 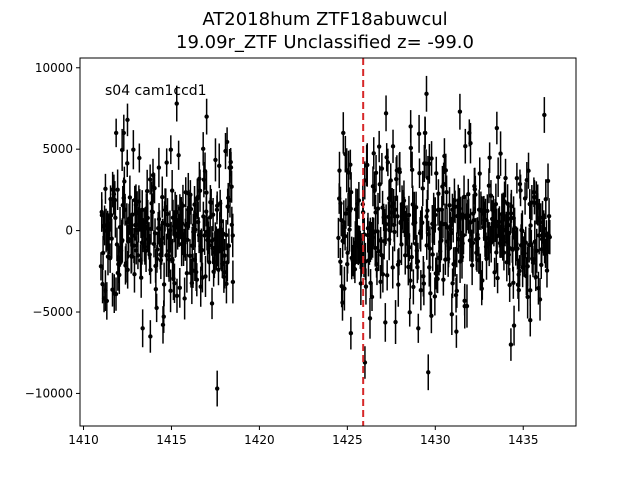 I want to click on x-tick-label: 1415, so click(x=171, y=440).